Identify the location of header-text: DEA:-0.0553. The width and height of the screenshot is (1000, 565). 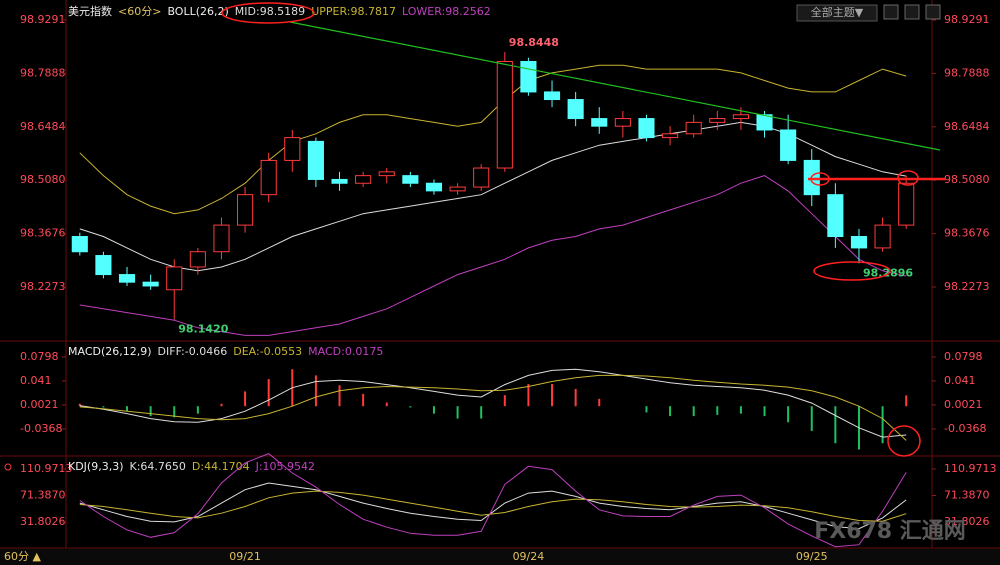
(267, 351).